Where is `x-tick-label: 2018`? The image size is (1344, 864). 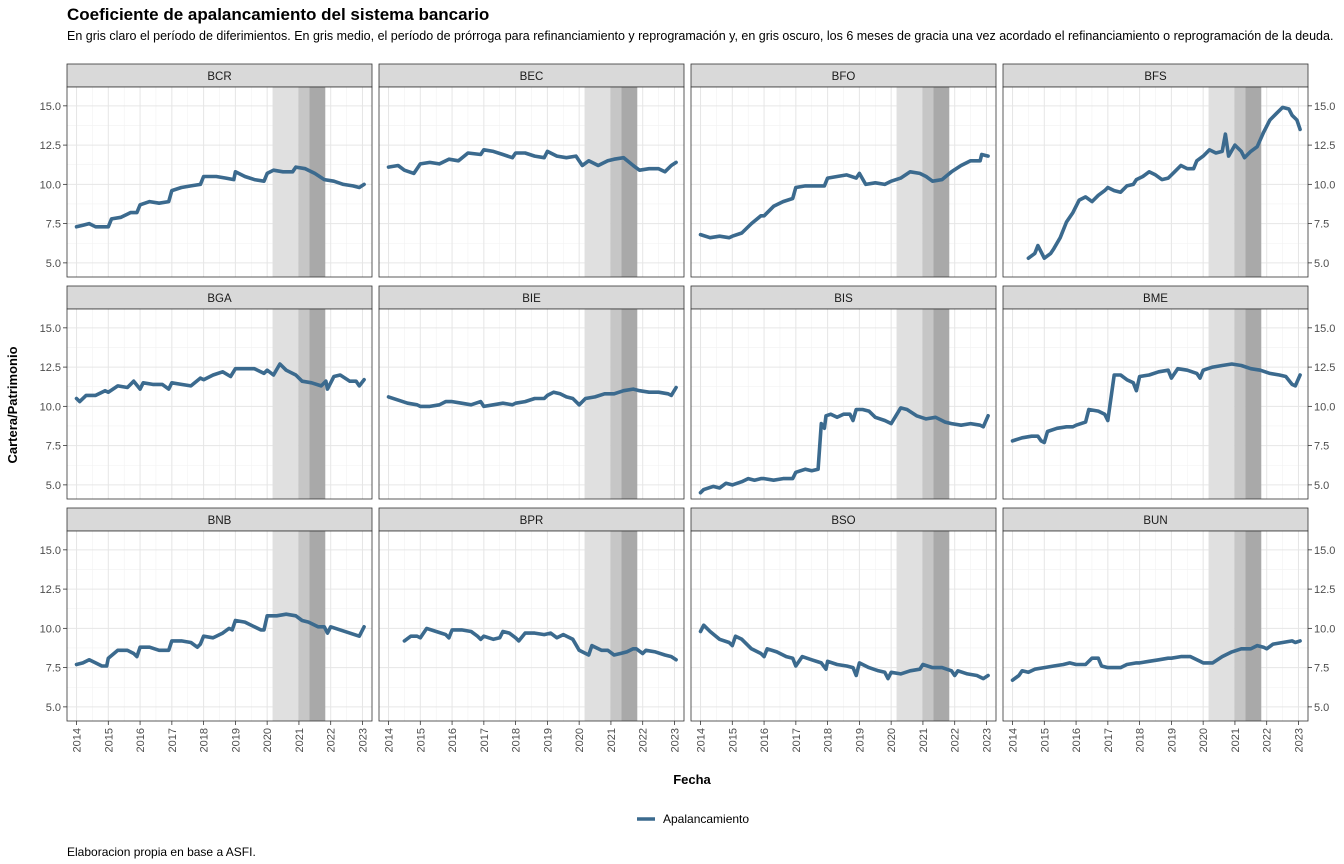
x-tick-label: 2018 is located at coordinates (205, 740).